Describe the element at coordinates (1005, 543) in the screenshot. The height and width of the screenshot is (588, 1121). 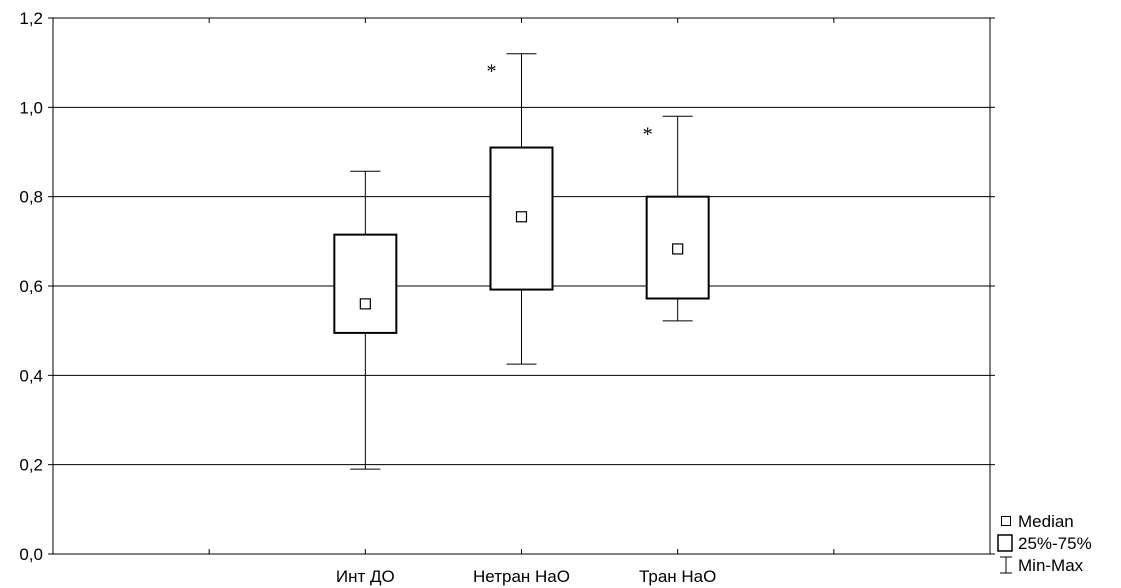
I see `legend-box-icon` at that location.